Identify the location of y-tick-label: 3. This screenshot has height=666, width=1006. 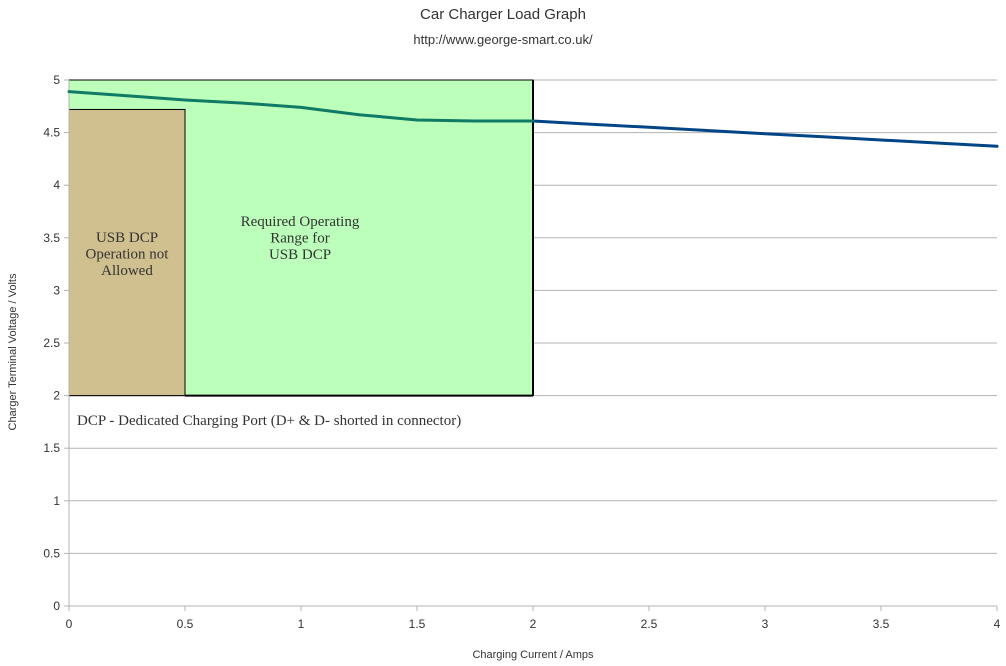
(56, 290).